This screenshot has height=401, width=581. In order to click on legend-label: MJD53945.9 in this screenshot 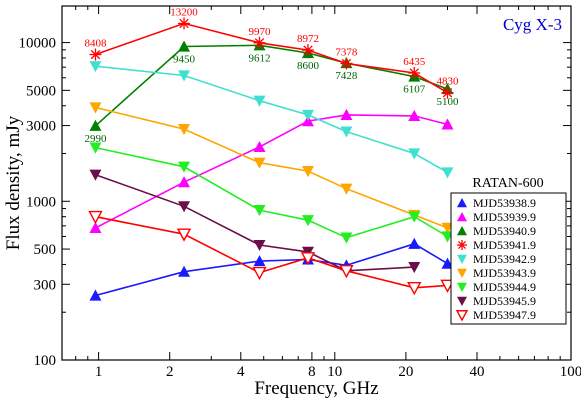, I will do `click(504, 301)`.